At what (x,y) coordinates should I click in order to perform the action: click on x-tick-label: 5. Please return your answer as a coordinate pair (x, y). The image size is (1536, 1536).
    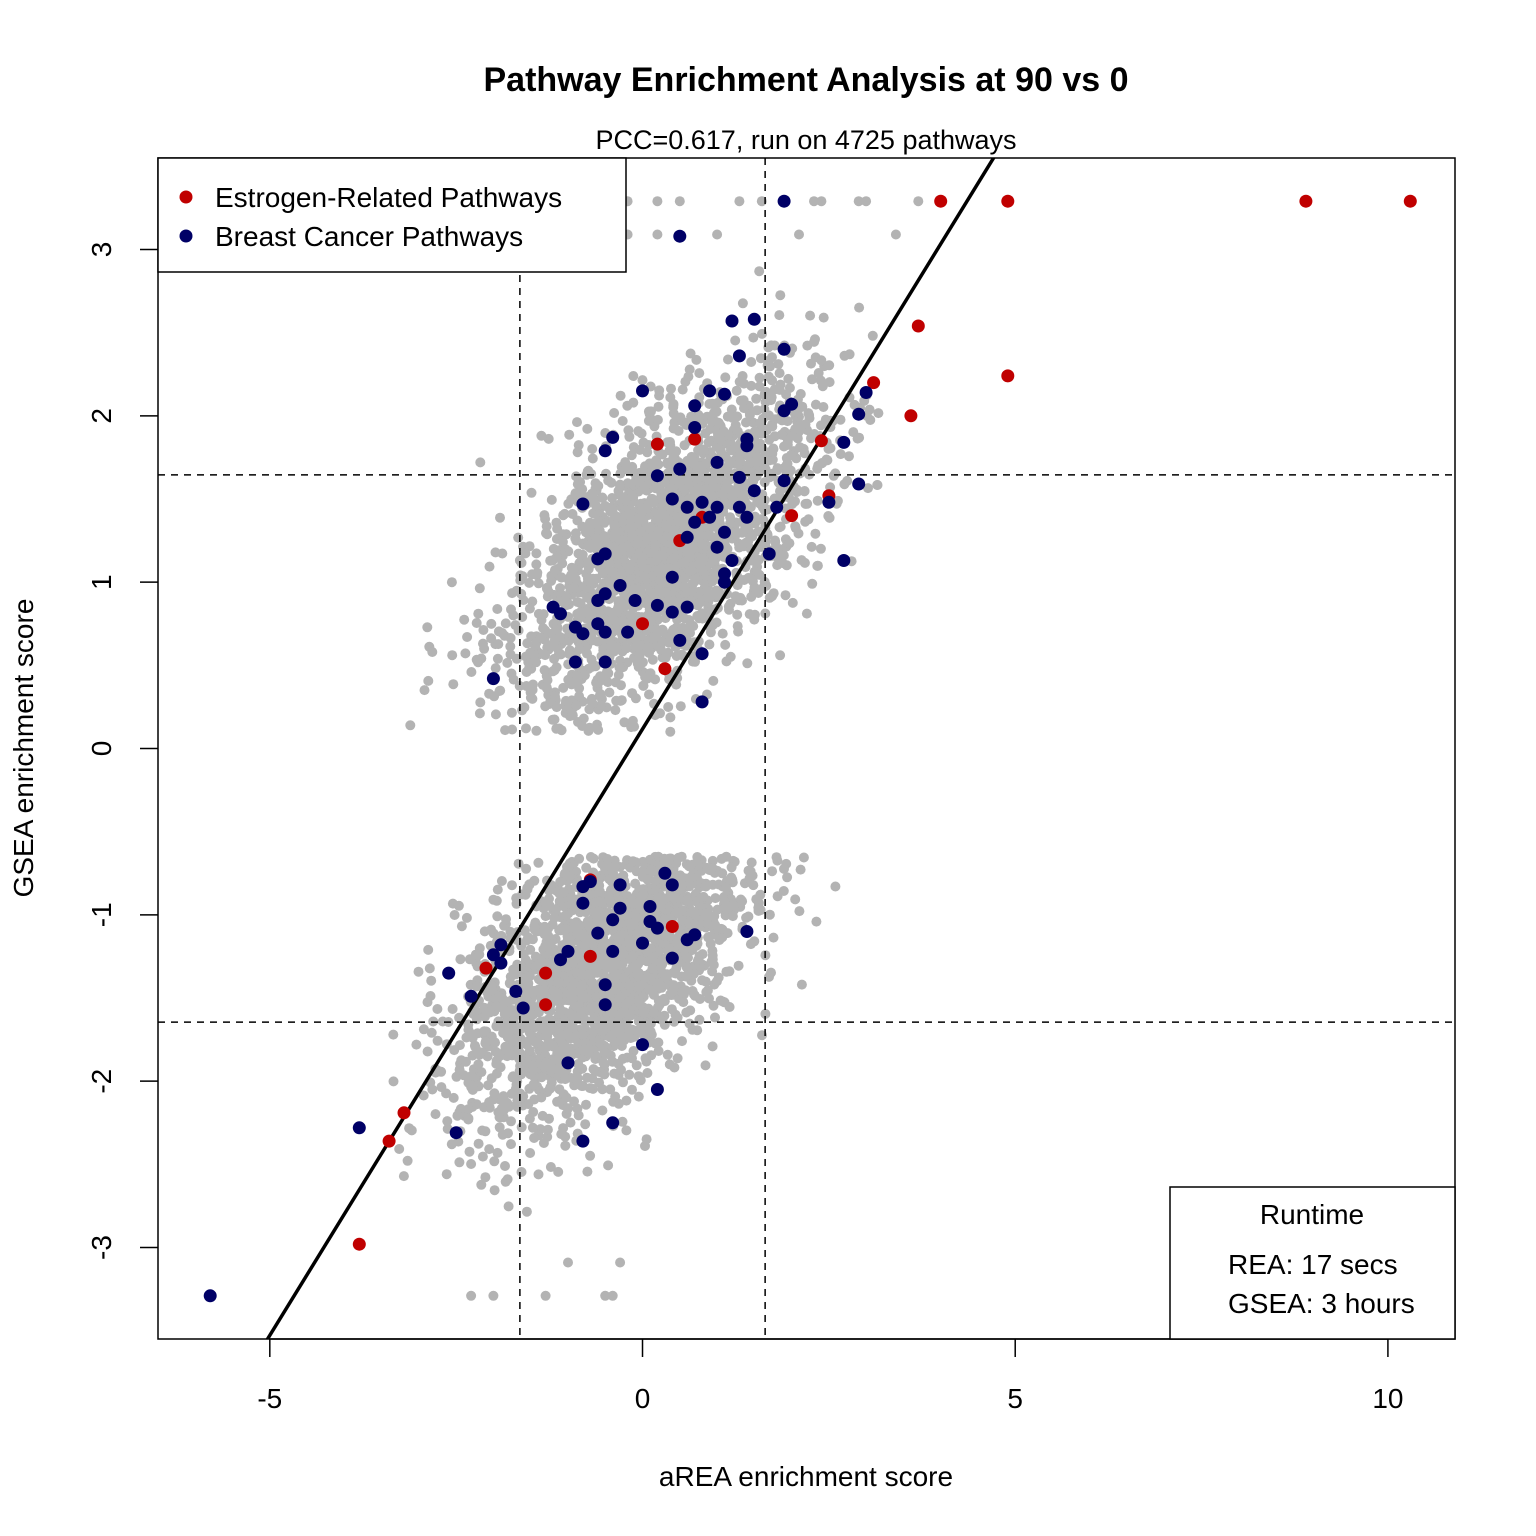
    Looking at the image, I should click on (1015, 1398).